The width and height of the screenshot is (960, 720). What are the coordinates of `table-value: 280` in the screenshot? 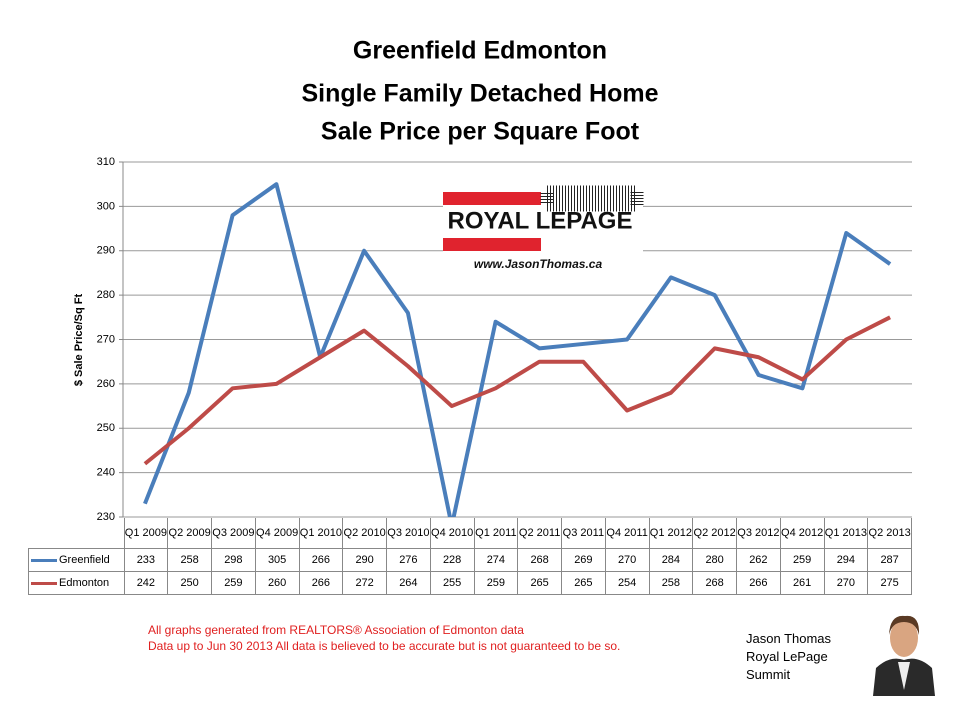 It's located at (714, 560).